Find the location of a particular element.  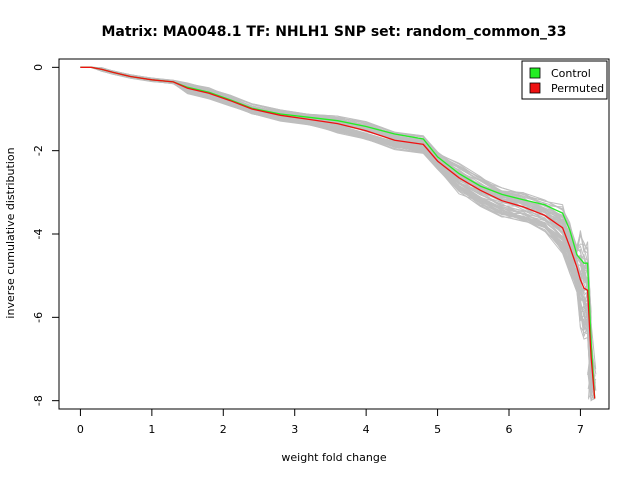

x-axis: 0 1 2 3 4 5 6 7 is located at coordinates (330, 422).